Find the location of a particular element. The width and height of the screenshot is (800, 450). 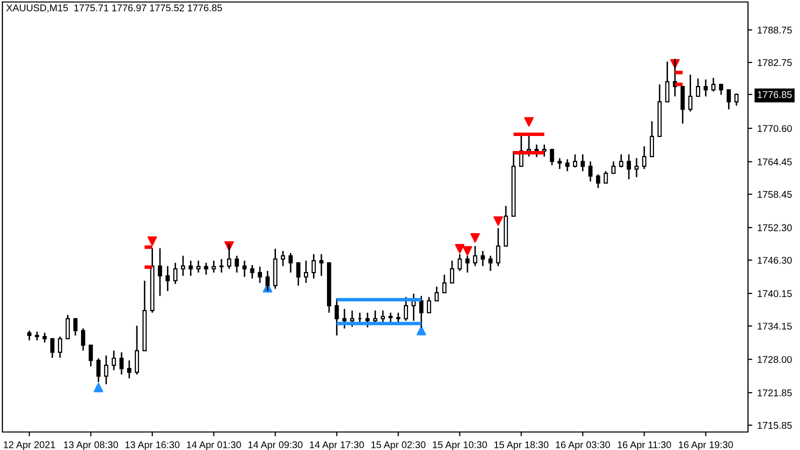

y-tick-label: 1782.75 is located at coordinates (775, 62).